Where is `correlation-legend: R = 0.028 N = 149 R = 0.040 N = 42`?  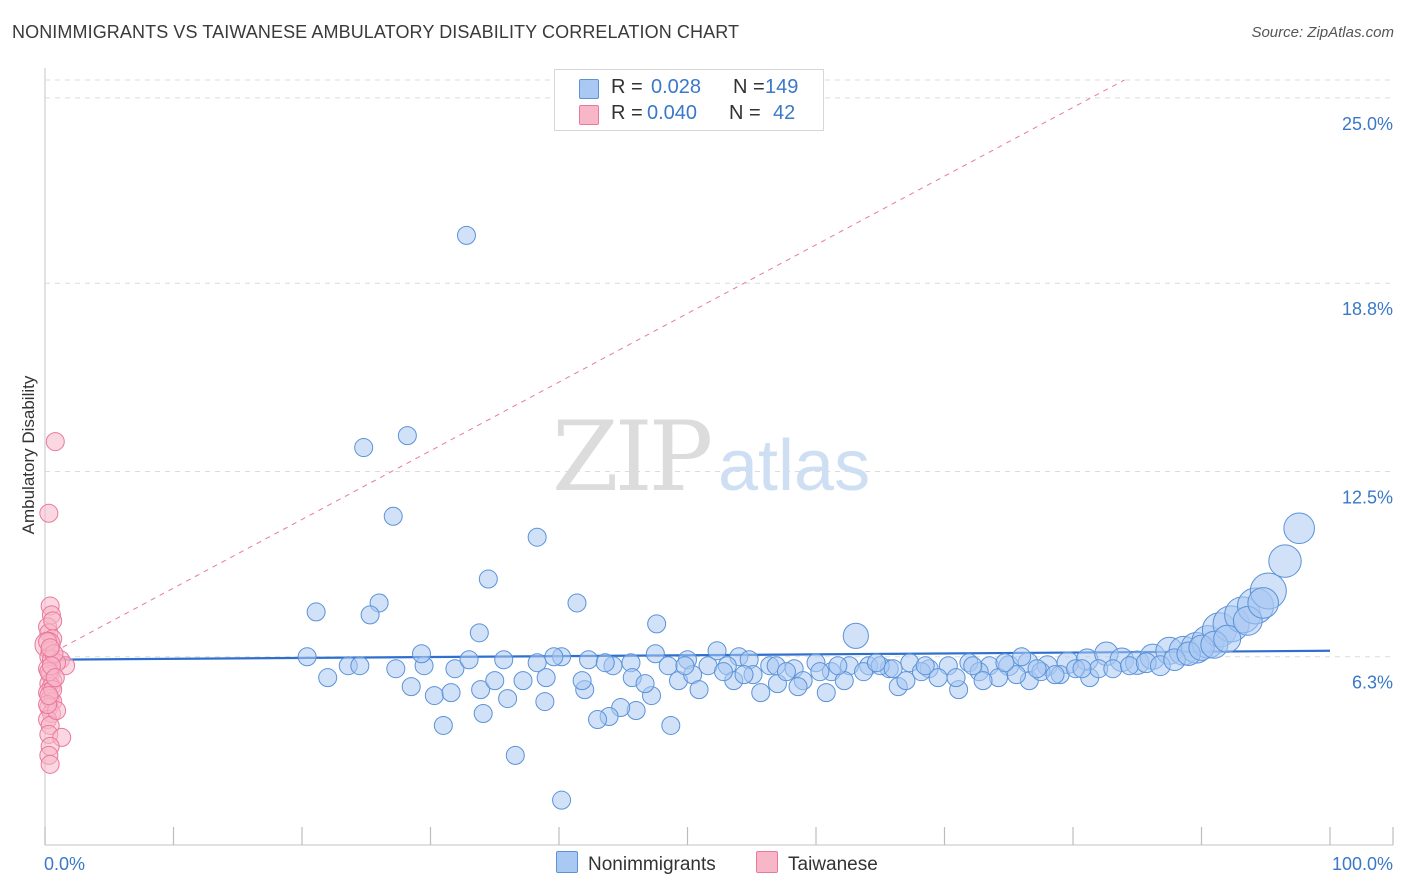 correlation-legend: R = 0.028 N = 149 R = 0.040 N = 42 is located at coordinates (689, 100).